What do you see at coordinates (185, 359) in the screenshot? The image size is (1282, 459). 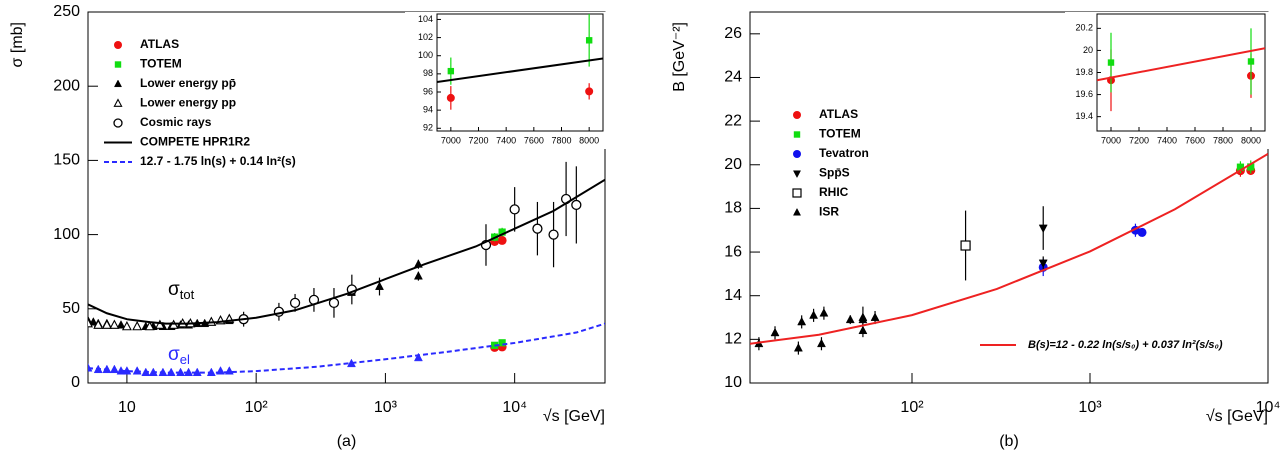 I see `annotation-subscript: el` at bounding box center [185, 359].